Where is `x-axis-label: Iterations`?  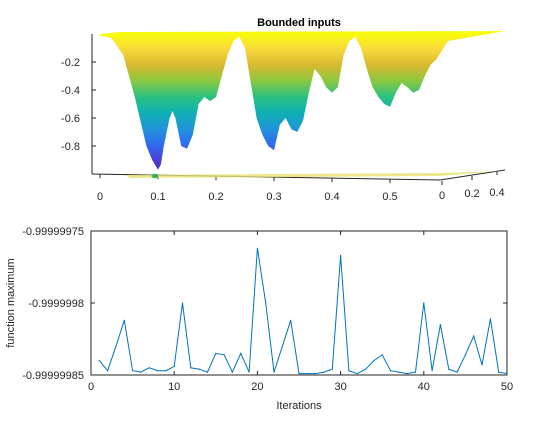
x-axis-label: Iterations is located at coordinates (299, 406).